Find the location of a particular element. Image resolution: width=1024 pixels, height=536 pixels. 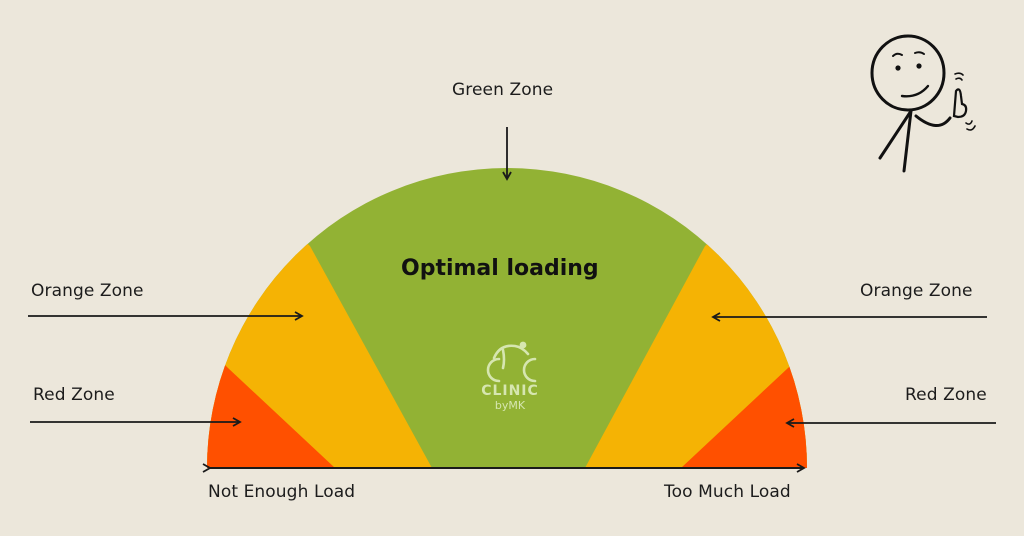

orange-zone-right-label: Orange Zone is located at coordinates (916, 291).